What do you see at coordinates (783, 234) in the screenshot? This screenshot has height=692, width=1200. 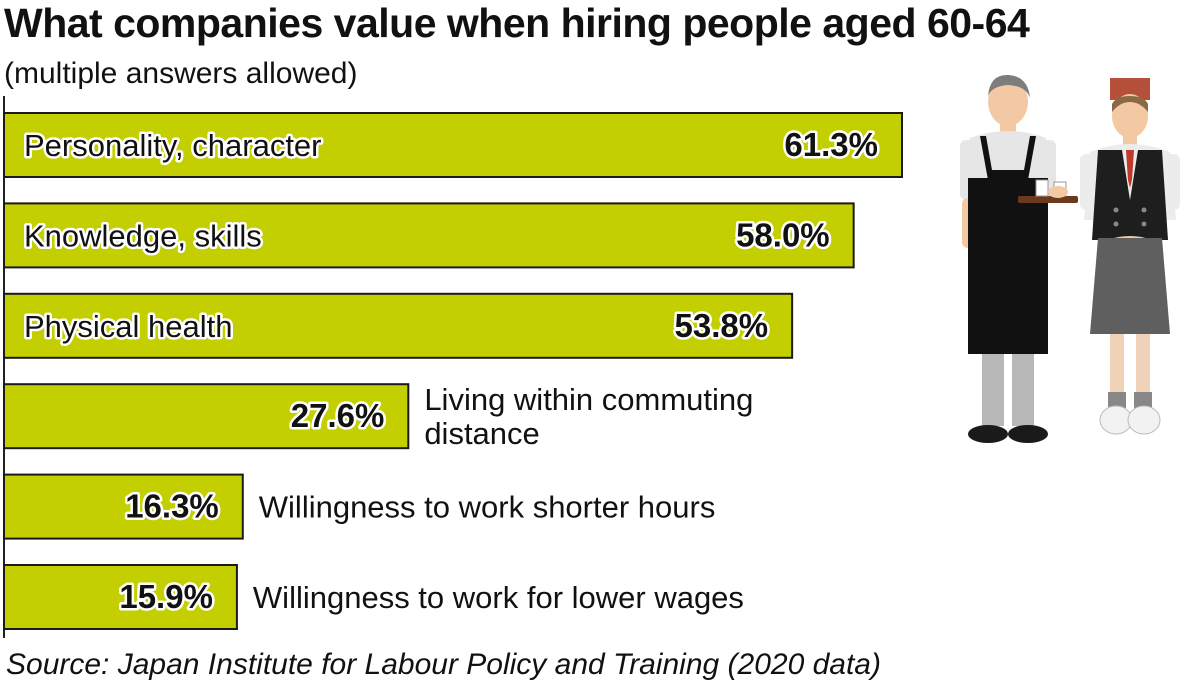 I see `value-label-1: 58.0%` at bounding box center [783, 234].